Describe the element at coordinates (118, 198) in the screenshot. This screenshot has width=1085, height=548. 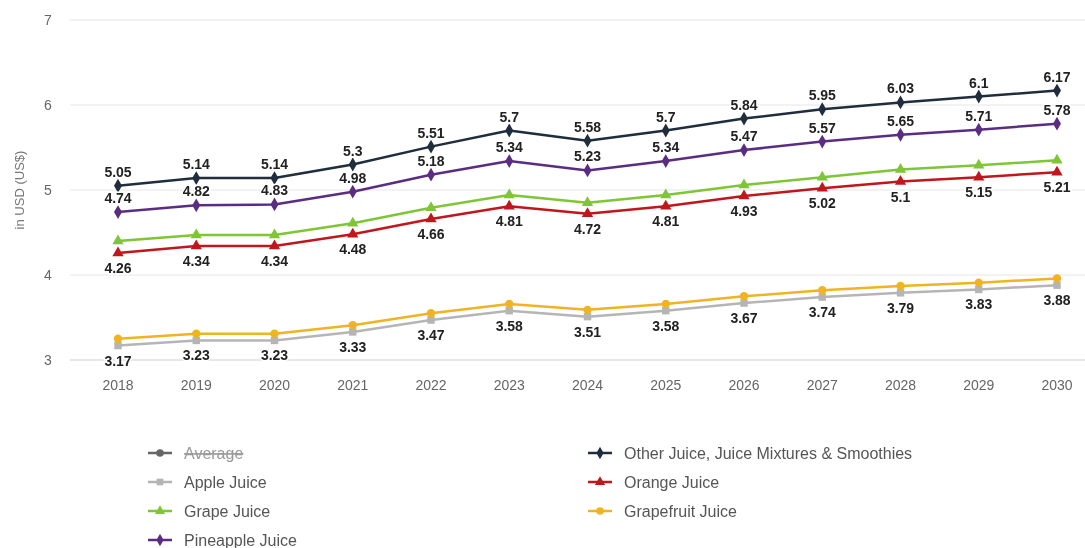
I see `data-label: 4.74` at that location.